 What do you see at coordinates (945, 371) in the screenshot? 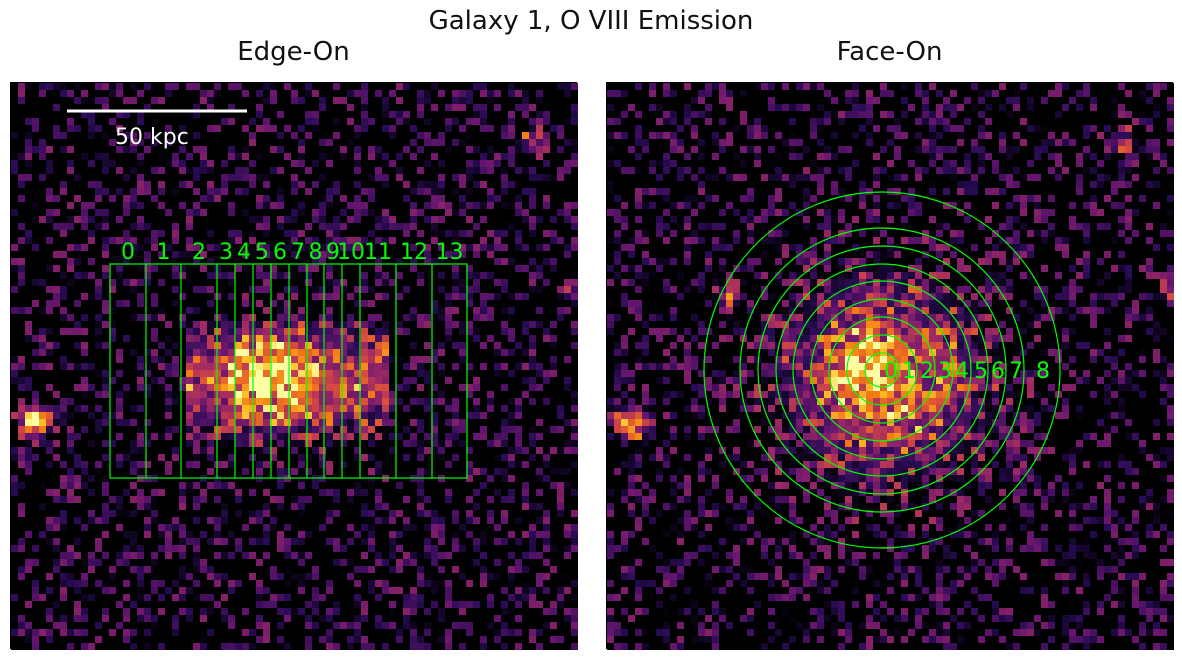
I see `ring-label-3: 3` at bounding box center [945, 371].